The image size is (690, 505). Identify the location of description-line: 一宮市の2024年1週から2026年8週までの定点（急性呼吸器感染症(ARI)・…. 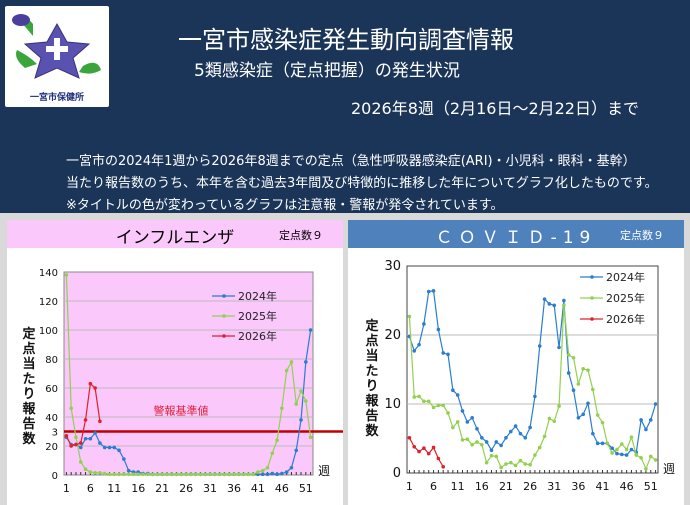
(351, 161).